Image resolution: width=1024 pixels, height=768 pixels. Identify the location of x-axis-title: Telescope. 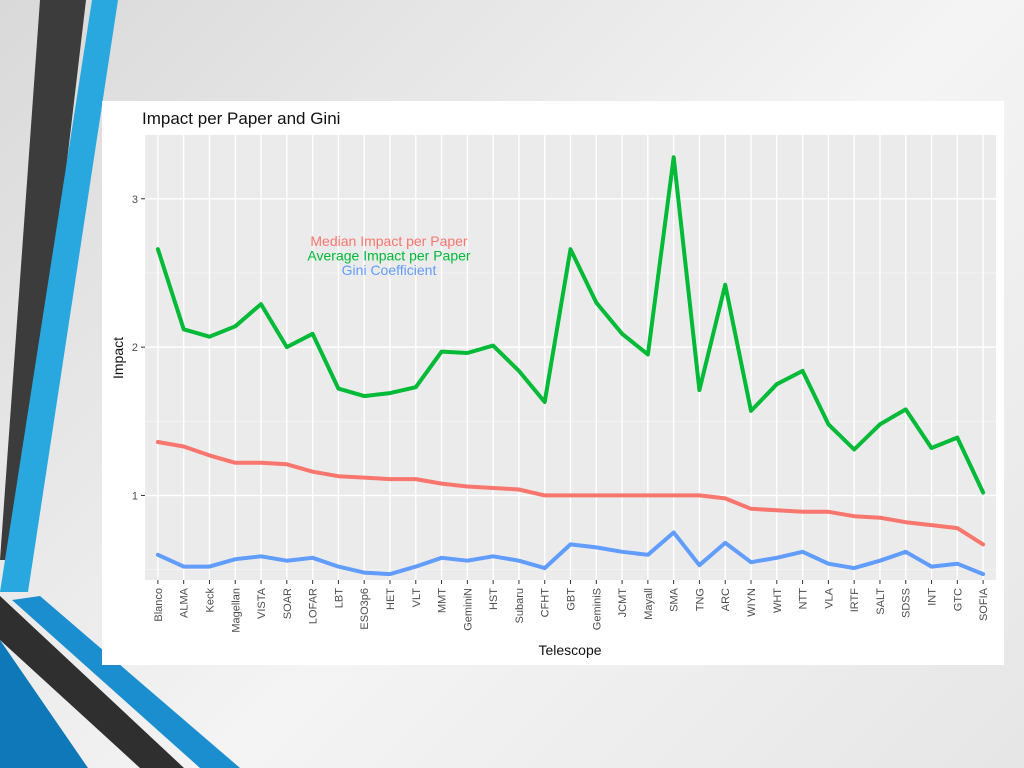
(569, 650).